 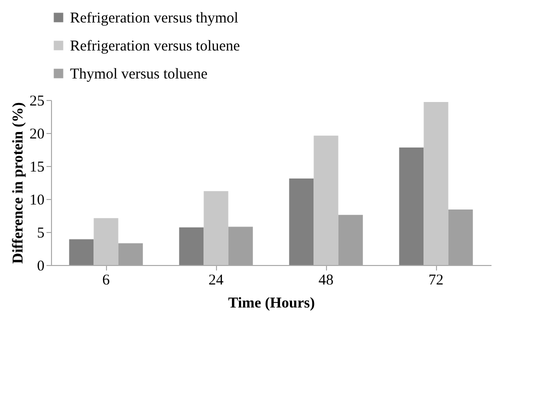 I want to click on x-axis-title: Time (Hours), so click(x=271, y=304).